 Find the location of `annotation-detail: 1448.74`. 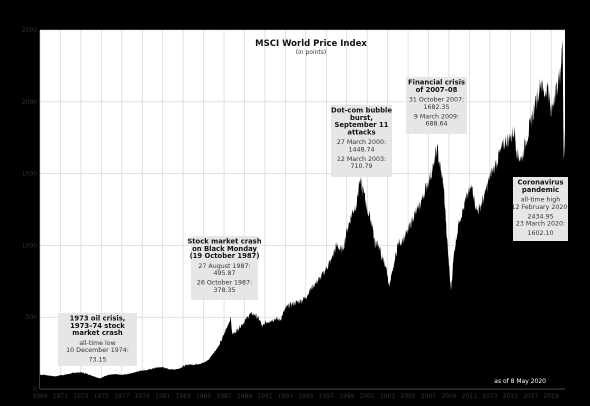

annotation-detail: 1448.74 is located at coordinates (361, 149).